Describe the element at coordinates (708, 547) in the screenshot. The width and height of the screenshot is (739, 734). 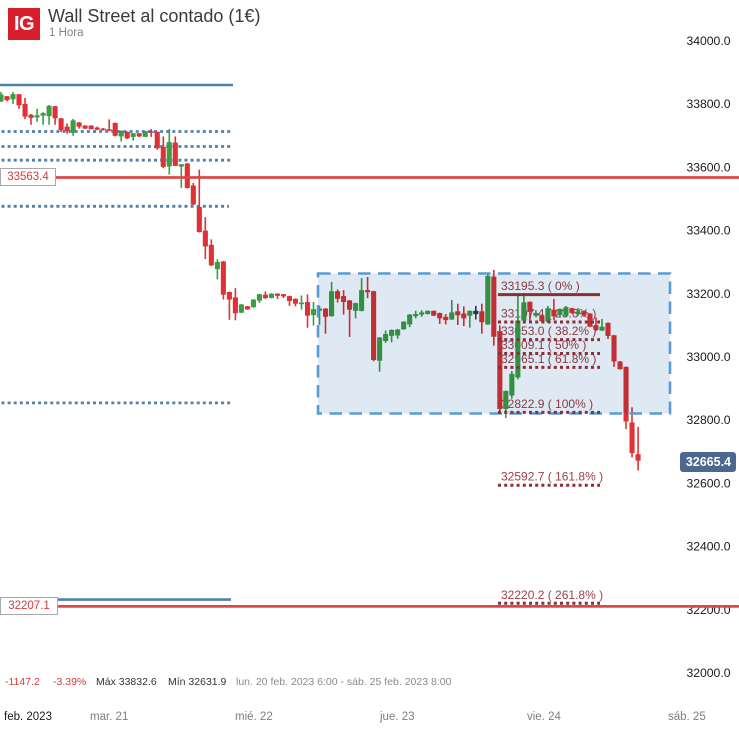
I see `svg-text: 32400.0` at that location.